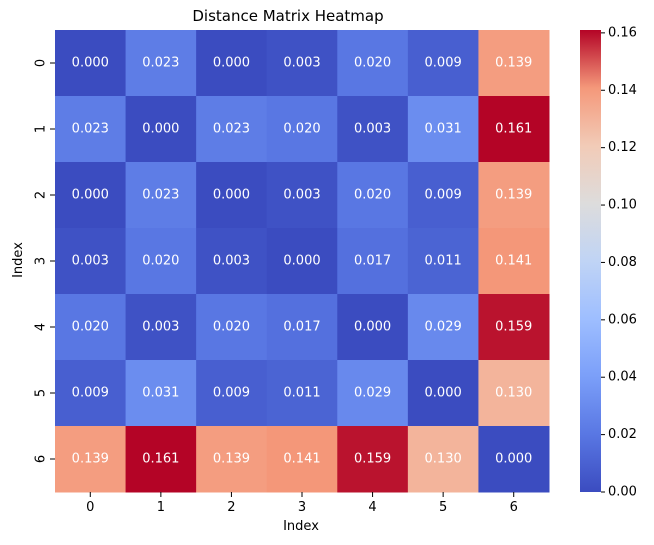  Describe the element at coordinates (41, 327) in the screenshot. I see `y-tick-label: 4` at that location.